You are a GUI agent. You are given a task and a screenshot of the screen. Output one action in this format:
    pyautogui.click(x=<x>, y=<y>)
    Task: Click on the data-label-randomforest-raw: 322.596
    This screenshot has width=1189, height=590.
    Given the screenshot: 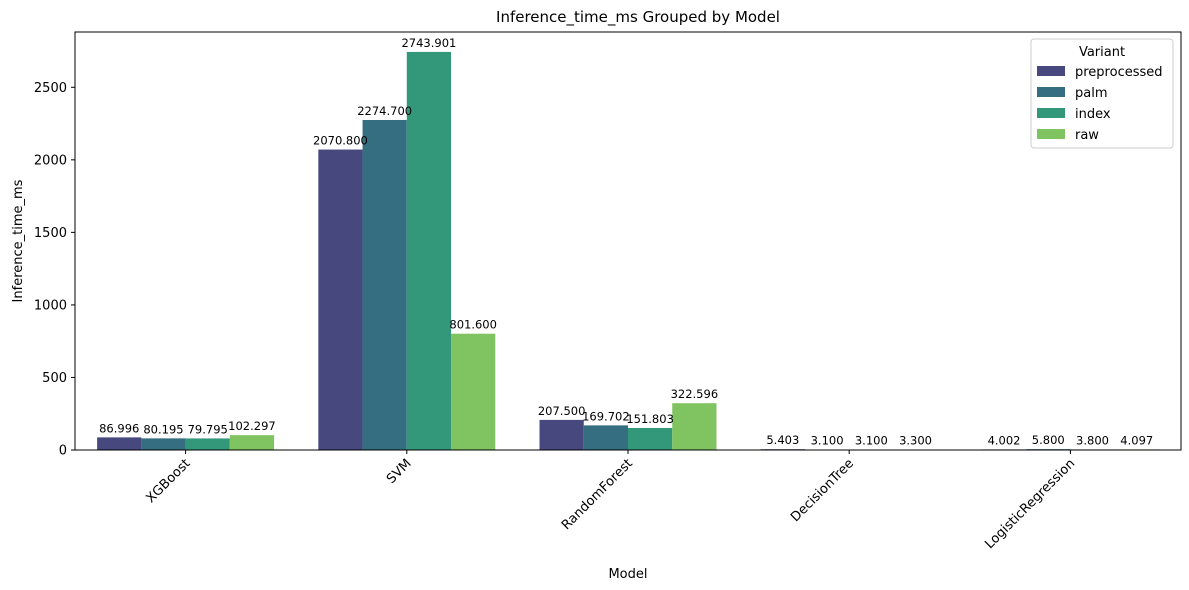 What is the action you would take?
    pyautogui.click(x=695, y=394)
    